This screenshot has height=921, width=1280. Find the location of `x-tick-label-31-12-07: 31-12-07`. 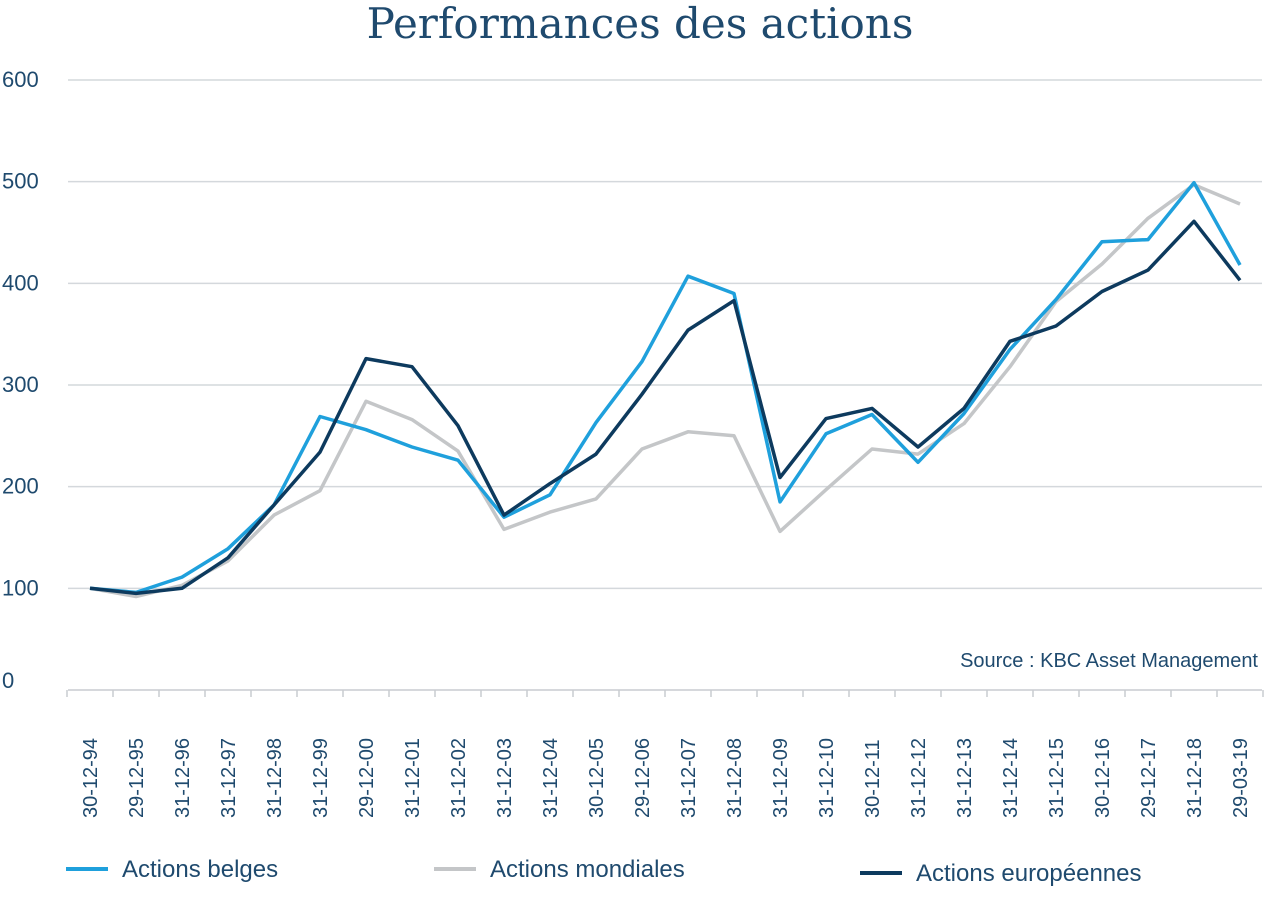

x-tick-label-31-12-07: 31-12-07 is located at coordinates (689, 778).